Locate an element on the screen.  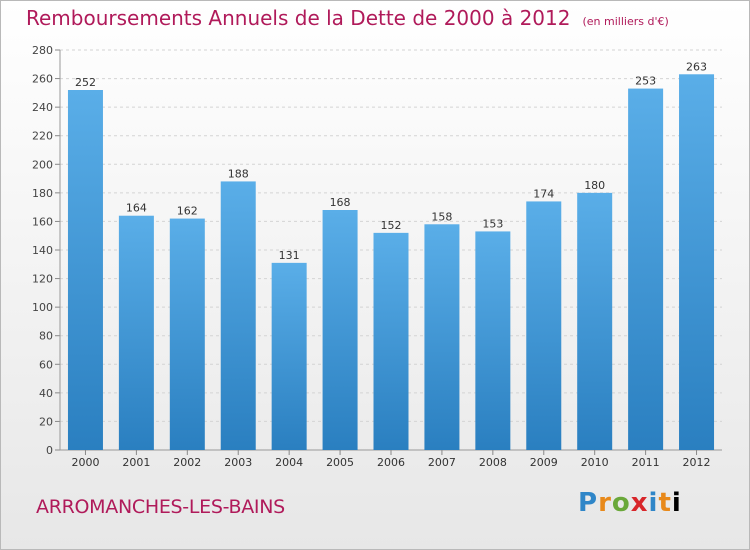
x-tick-label: 2002 is located at coordinates (187, 462).